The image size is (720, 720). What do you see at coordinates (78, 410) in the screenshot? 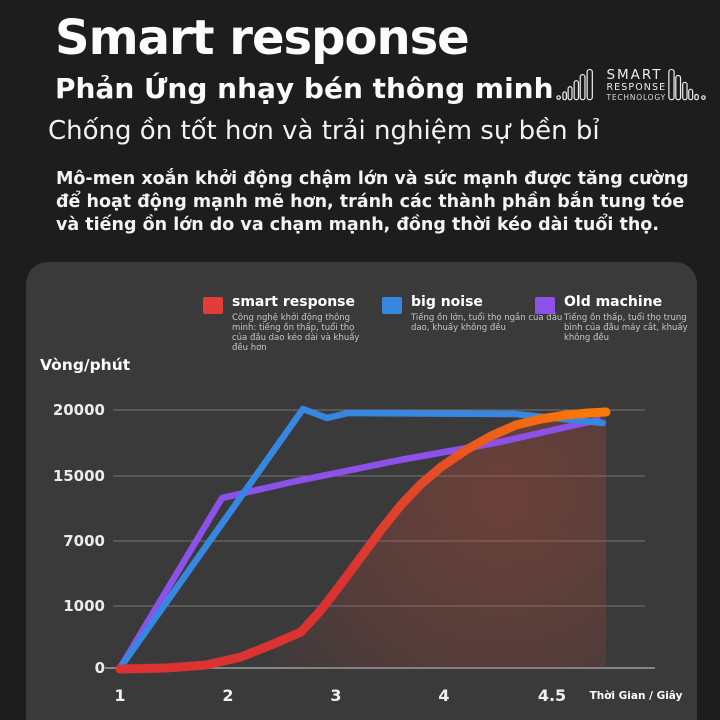
I see `y-tick-20000: 20000` at bounding box center [78, 410].